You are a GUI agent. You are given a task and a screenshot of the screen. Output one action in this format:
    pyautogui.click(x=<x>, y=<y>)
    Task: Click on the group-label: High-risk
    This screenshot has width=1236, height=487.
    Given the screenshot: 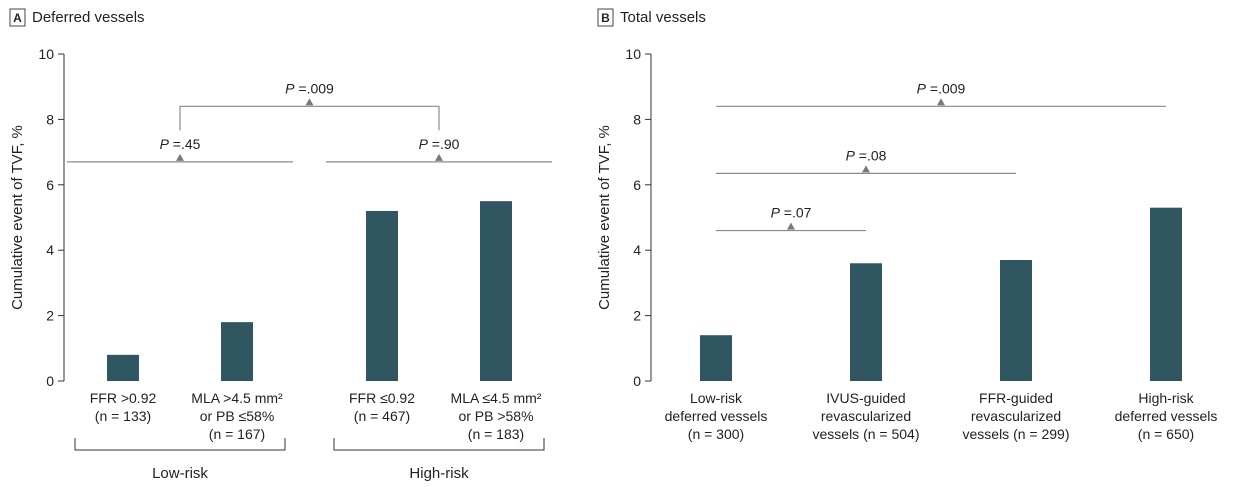 What is the action you would take?
    pyautogui.click(x=439, y=473)
    